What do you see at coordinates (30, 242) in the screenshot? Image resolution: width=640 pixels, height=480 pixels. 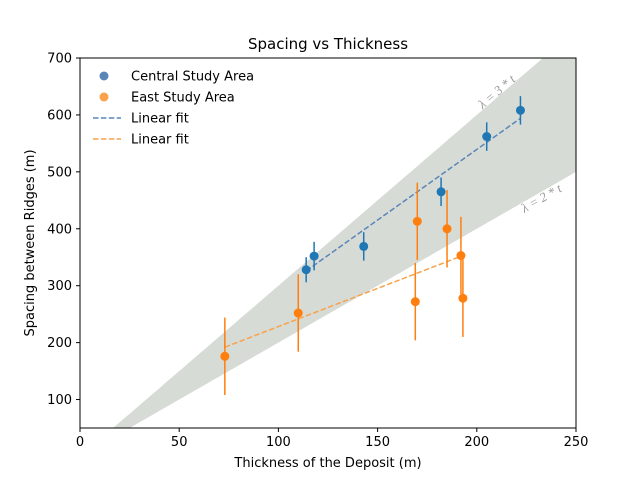 I see `y-axis-label: Spacing between Ridges (m)` at bounding box center [30, 242].